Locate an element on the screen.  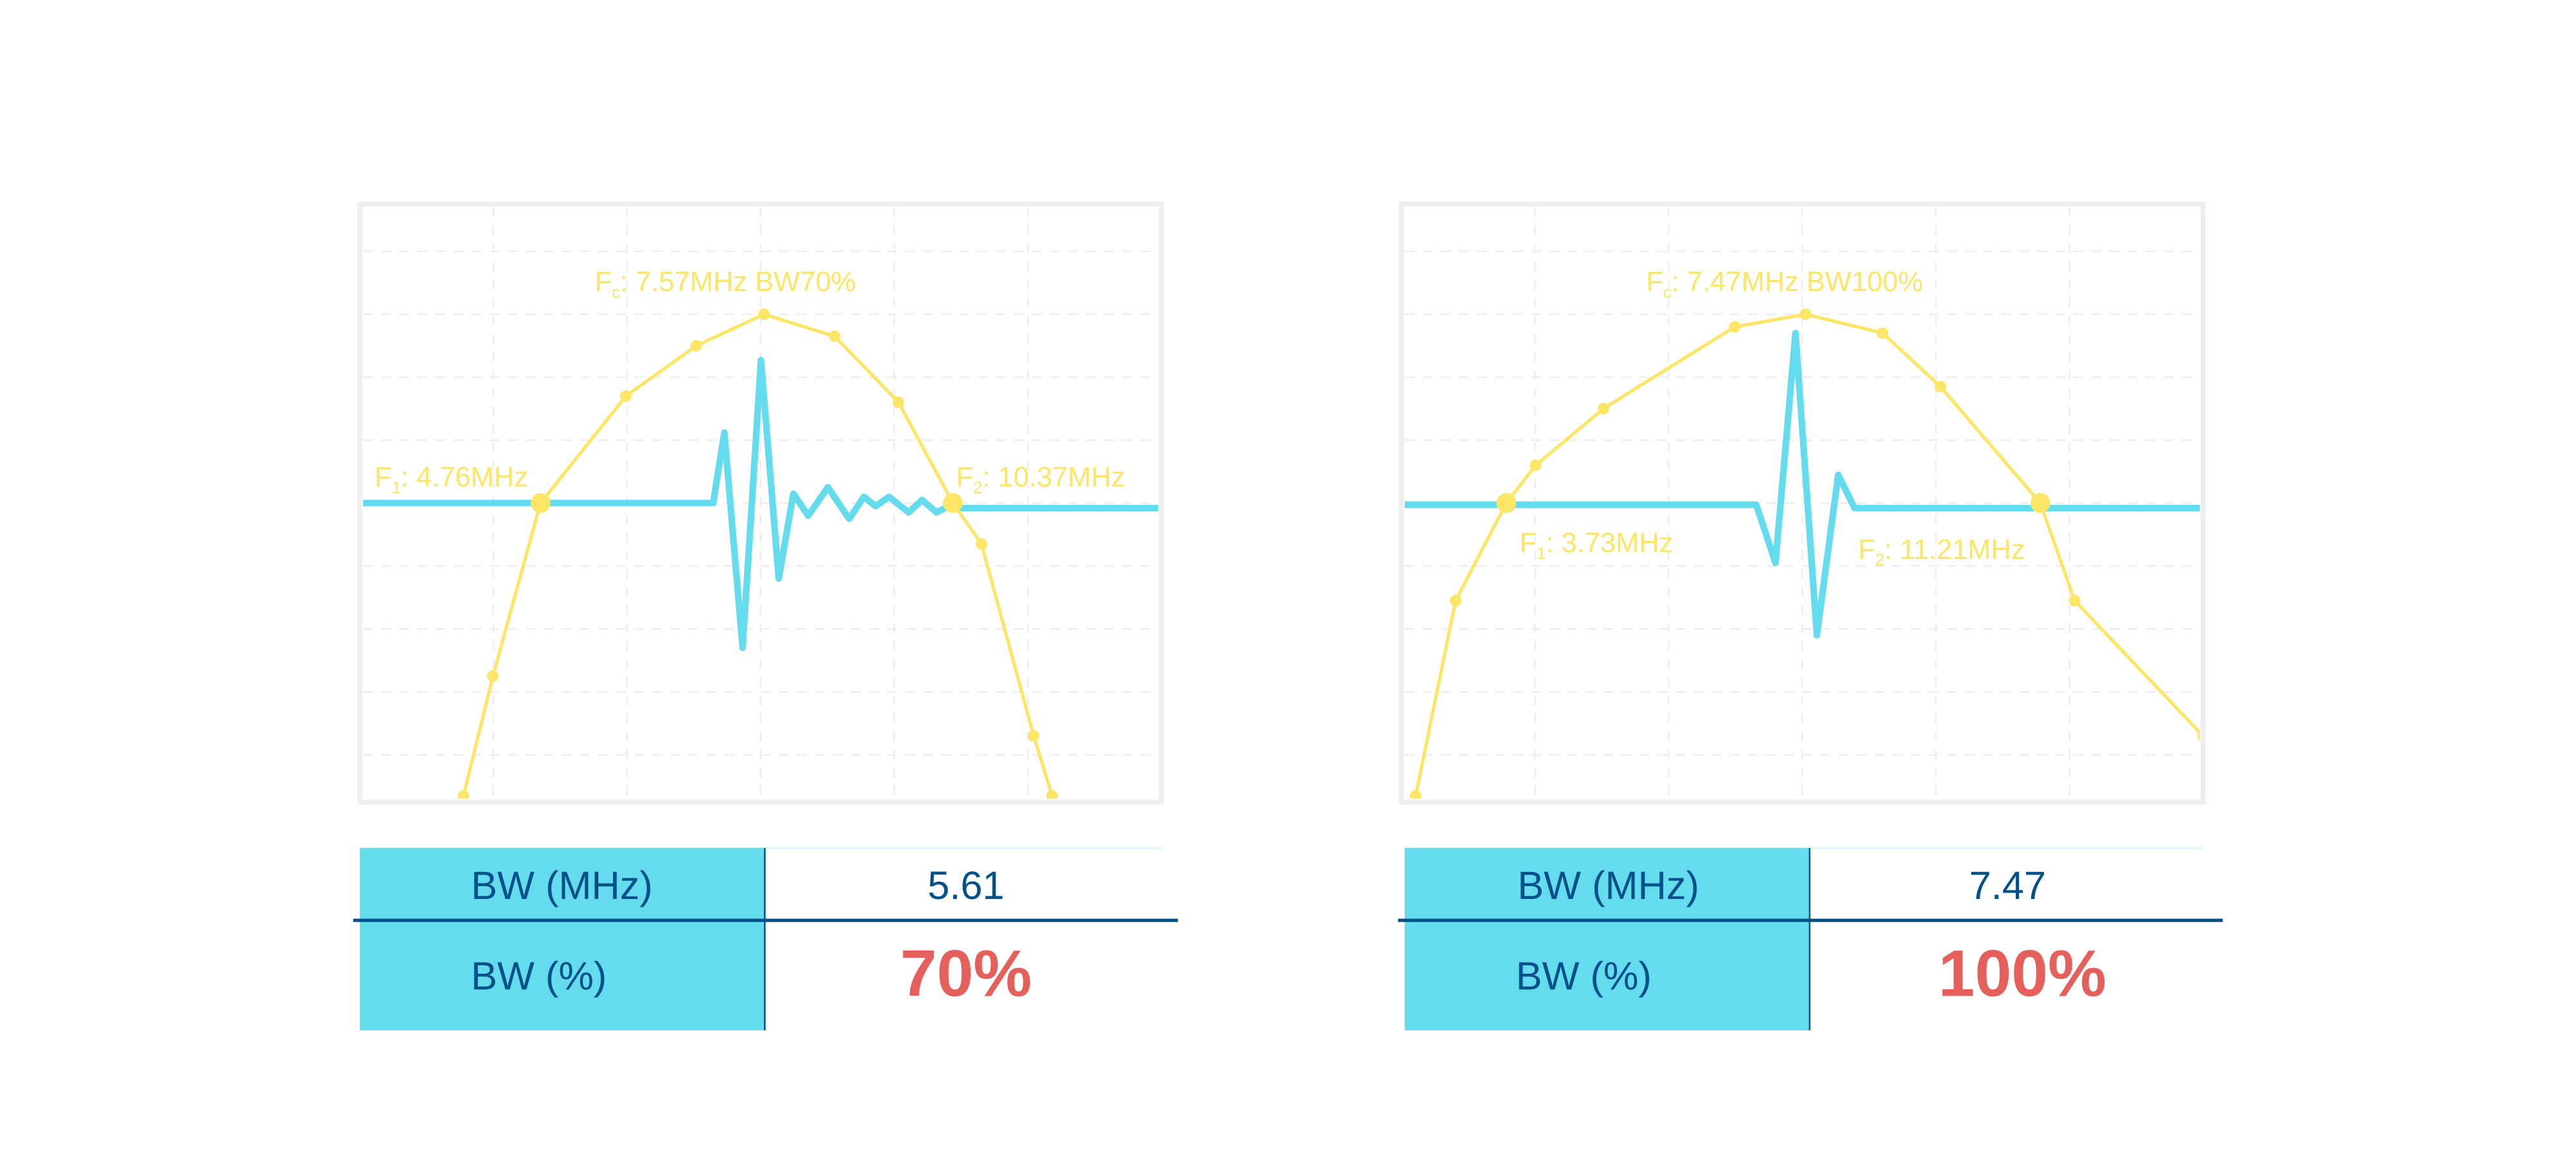
center-frequency-label: Fc: 7.47MHz BW100% is located at coordinates (1785, 284).